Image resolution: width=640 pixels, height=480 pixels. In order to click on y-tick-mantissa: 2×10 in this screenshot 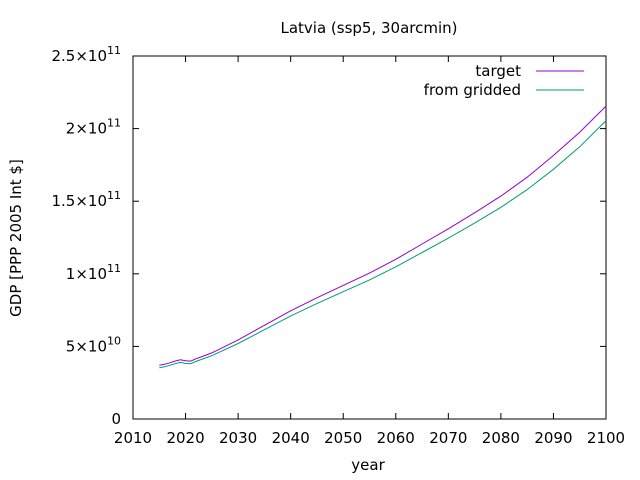, I will do `click(86, 129)`.